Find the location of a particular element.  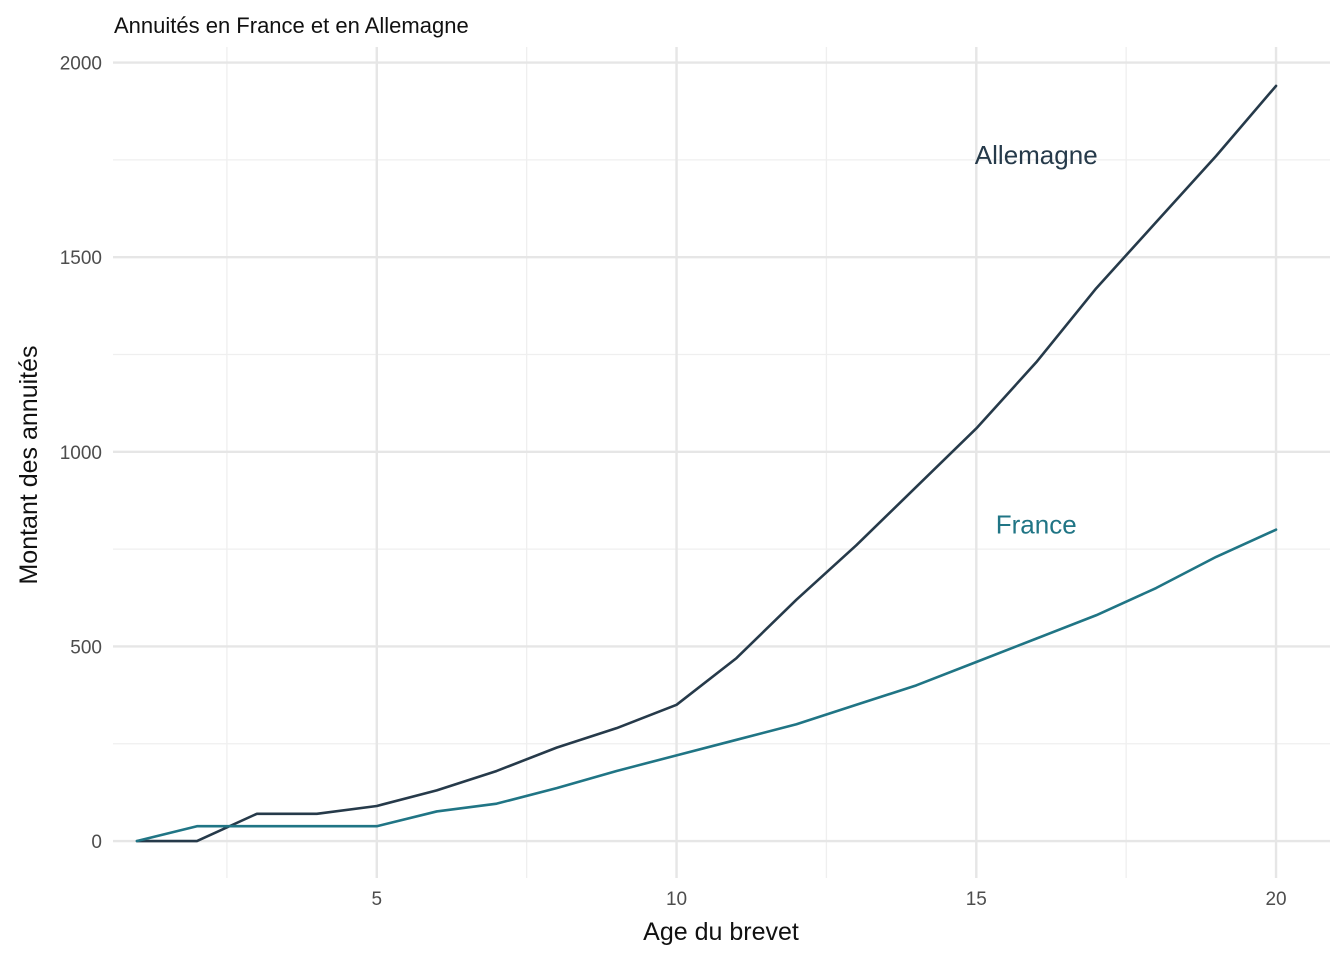

x-axis-title: Age du brevet is located at coordinates (721, 932).